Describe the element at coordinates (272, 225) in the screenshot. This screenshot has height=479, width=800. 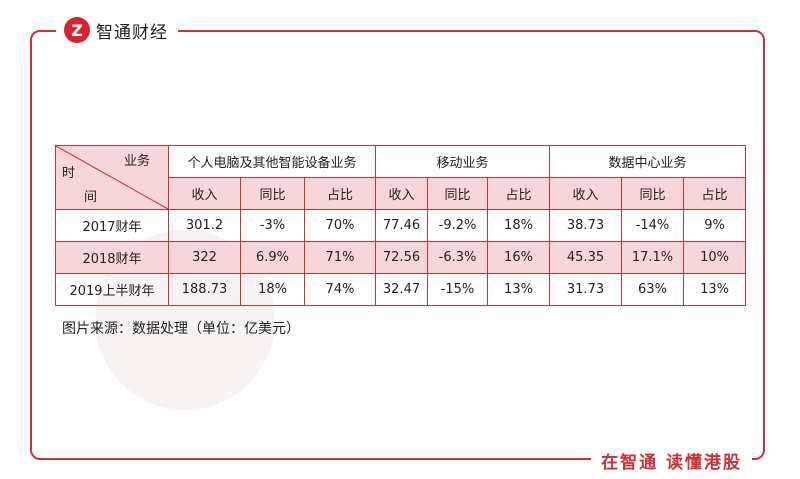
I see `table-cell: -3%` at that location.